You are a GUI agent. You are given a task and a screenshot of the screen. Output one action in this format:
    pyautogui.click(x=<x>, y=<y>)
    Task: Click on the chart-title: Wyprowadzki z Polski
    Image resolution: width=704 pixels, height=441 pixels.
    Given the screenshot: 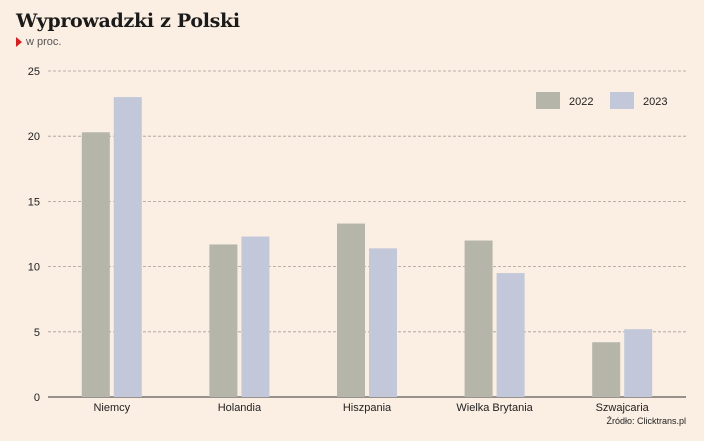 What is the action you would take?
    pyautogui.click(x=128, y=21)
    